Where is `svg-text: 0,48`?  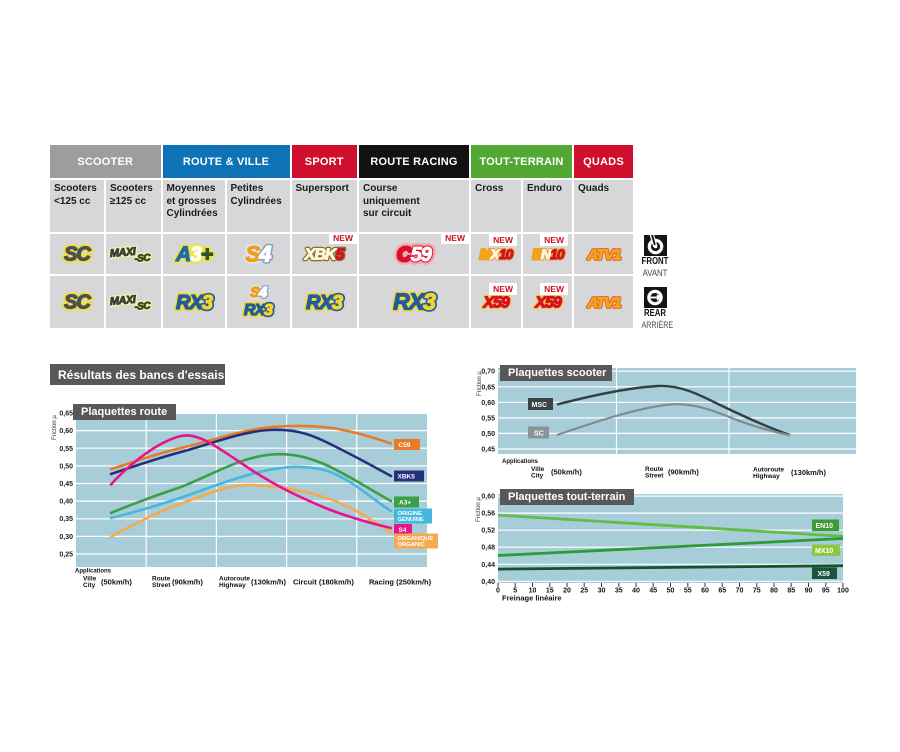
svg-text: 0,48 is located at coordinates (488, 548).